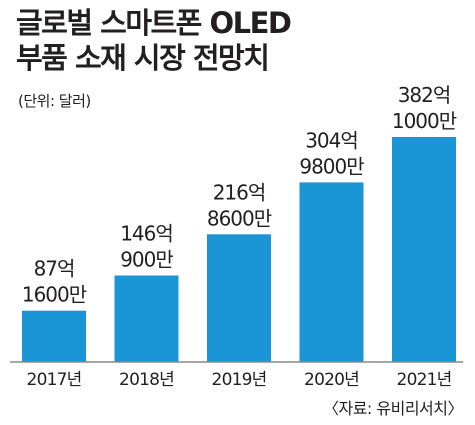 This screenshot has width=475, height=425. What do you see at coordinates (331, 140) in the screenshot?
I see `value-label-4-line-1: 304억` at bounding box center [331, 140].